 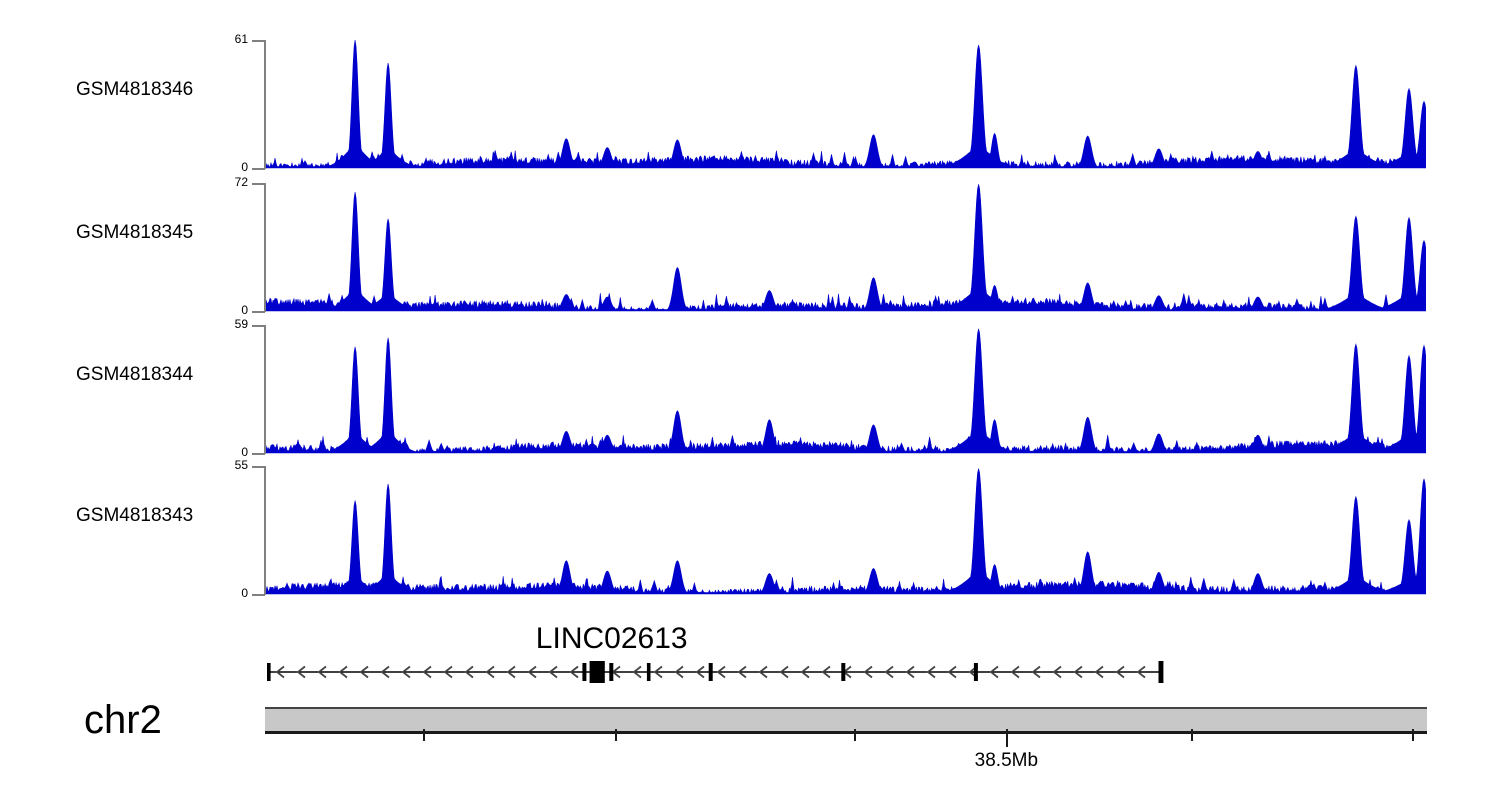 I want to click on gene-model-track, so click(x=719, y=672).